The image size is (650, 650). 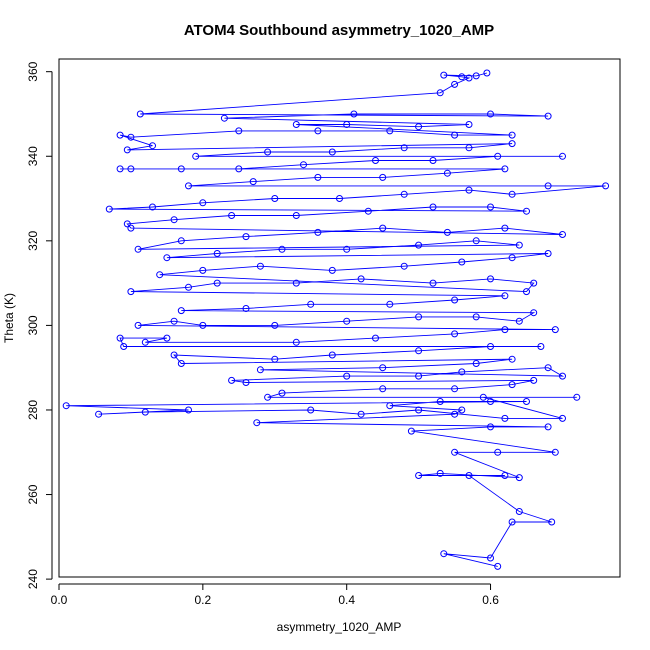 I want to click on y-axis-label: Theta (K), so click(x=9, y=318).